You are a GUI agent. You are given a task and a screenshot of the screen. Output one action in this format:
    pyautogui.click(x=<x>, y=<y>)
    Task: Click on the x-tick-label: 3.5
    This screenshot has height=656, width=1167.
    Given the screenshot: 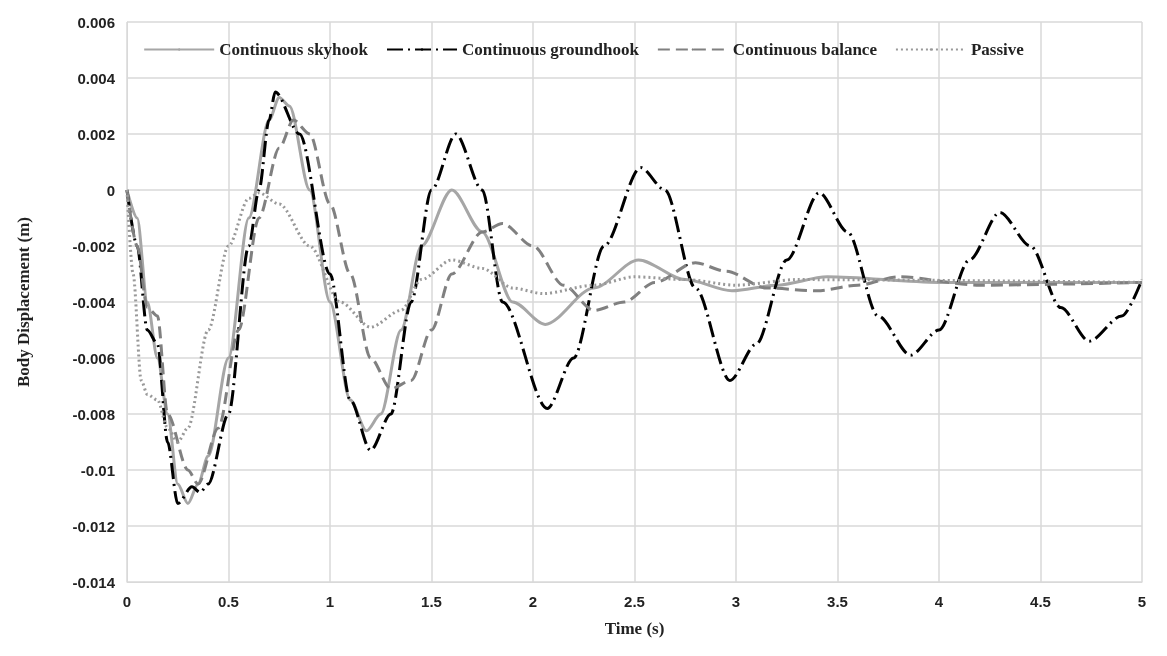 What is the action you would take?
    pyautogui.click(x=837, y=601)
    